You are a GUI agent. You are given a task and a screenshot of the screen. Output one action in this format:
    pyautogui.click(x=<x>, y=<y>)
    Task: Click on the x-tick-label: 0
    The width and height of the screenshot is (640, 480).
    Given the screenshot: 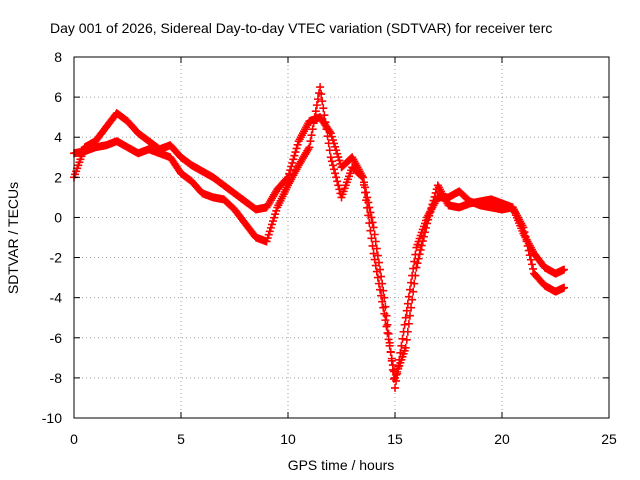 What is the action you would take?
    pyautogui.click(x=74, y=439)
    